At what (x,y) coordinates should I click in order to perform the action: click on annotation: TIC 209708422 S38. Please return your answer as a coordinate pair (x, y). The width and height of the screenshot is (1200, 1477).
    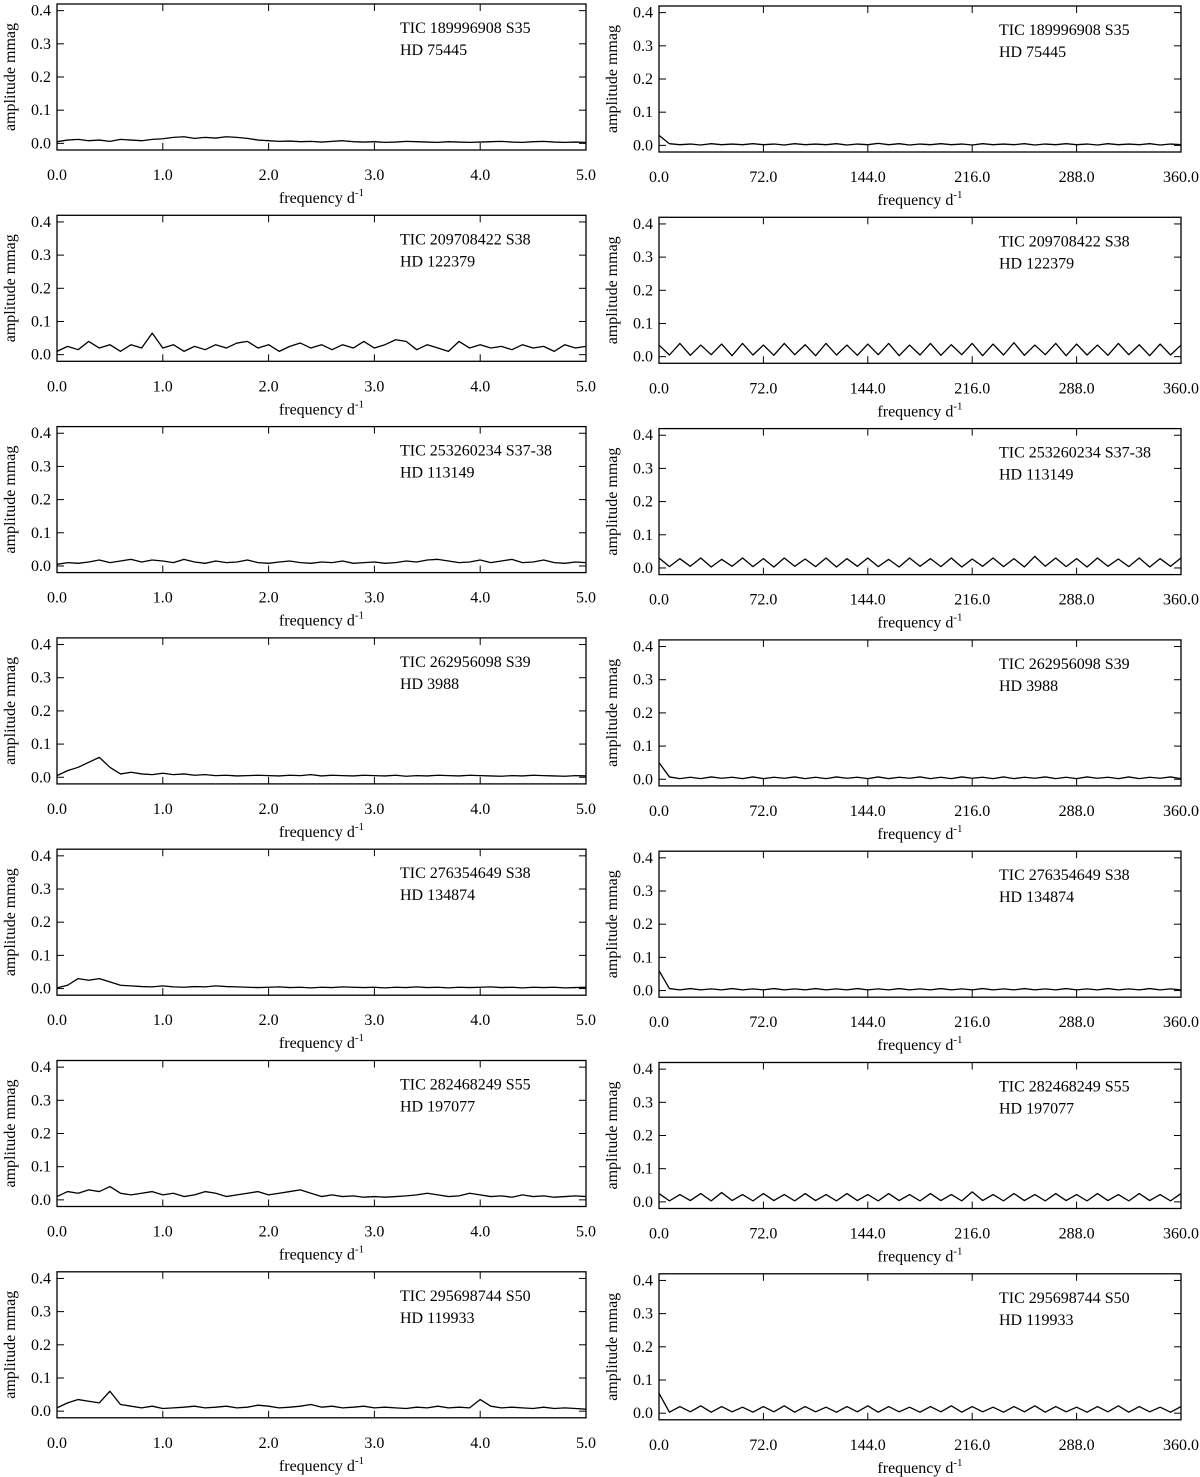
    Looking at the image, I should click on (465, 239).